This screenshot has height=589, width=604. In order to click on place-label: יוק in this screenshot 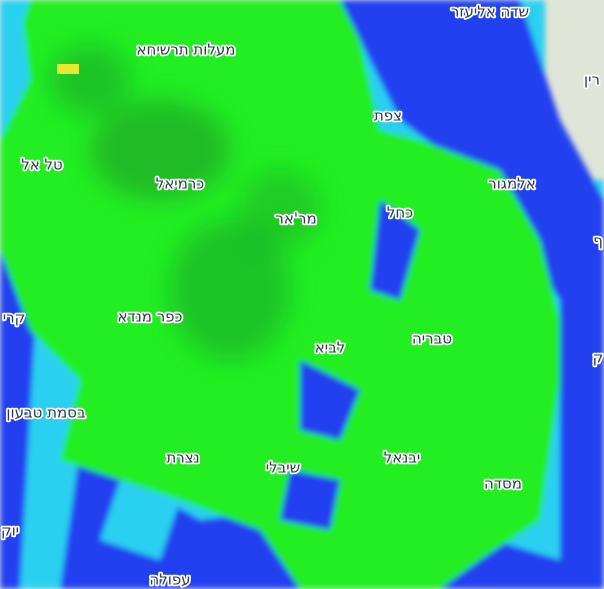, I will do `click(10, 531)`.